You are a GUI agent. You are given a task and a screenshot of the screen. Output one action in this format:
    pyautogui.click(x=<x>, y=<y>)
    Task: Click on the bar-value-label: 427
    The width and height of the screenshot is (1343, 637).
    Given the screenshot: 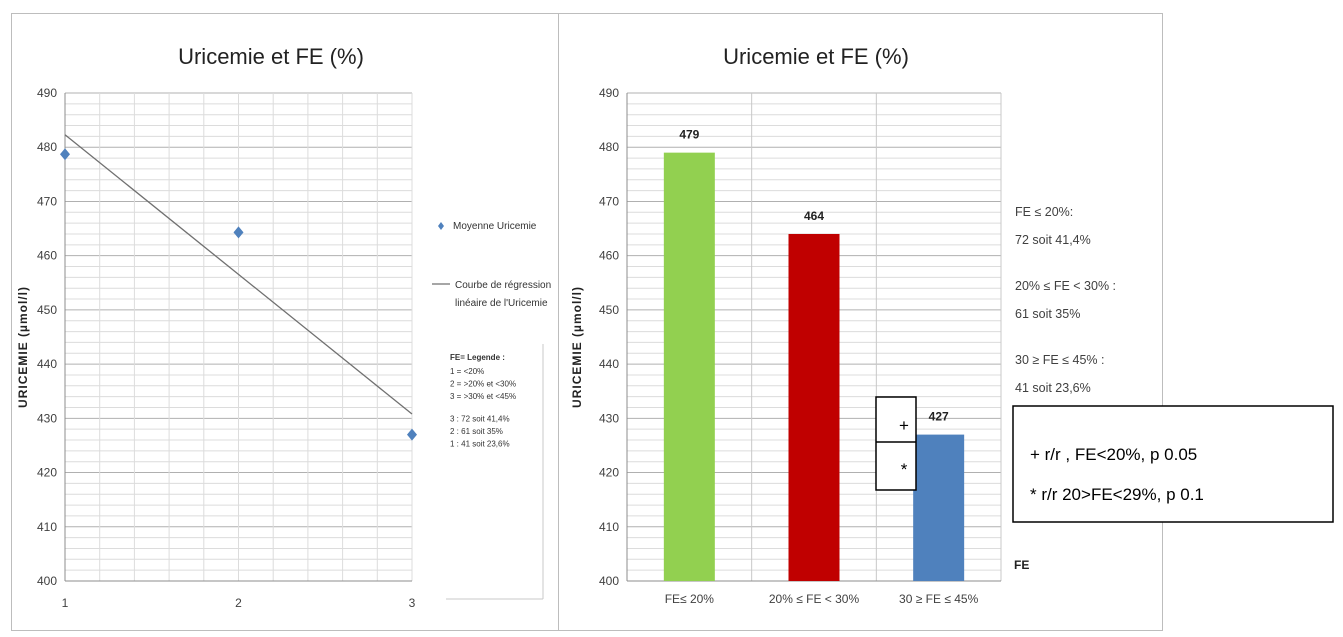 What is the action you would take?
    pyautogui.click(x=939, y=417)
    